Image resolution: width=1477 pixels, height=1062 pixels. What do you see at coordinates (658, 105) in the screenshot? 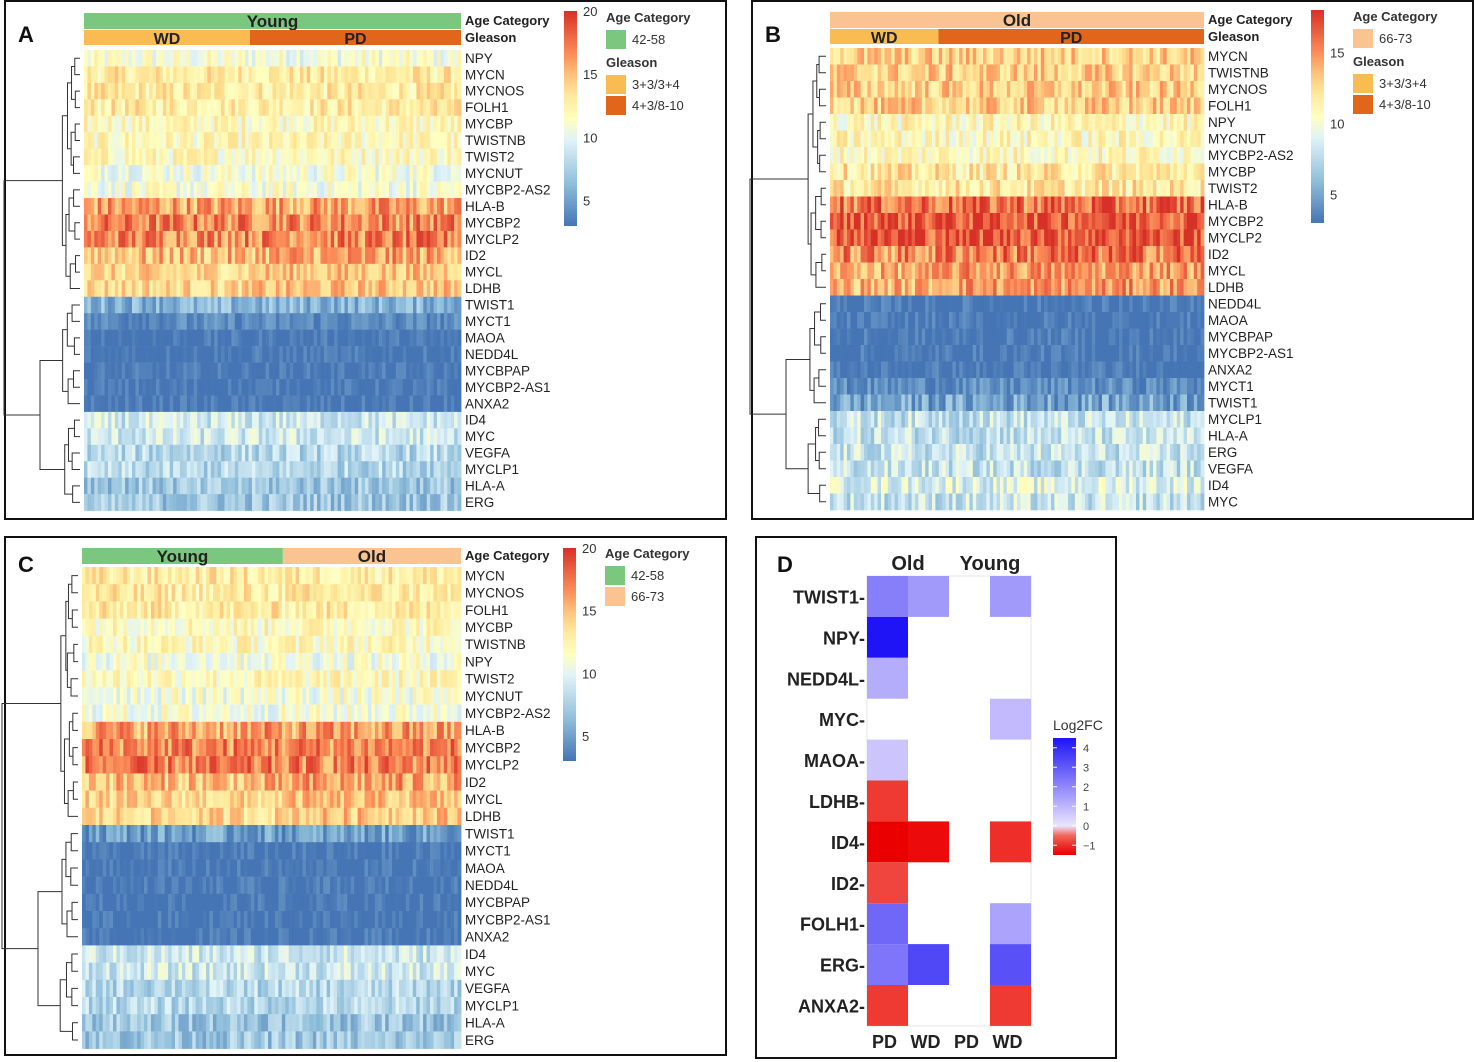
I see `legend-label: 4+3/8-10` at bounding box center [658, 105].